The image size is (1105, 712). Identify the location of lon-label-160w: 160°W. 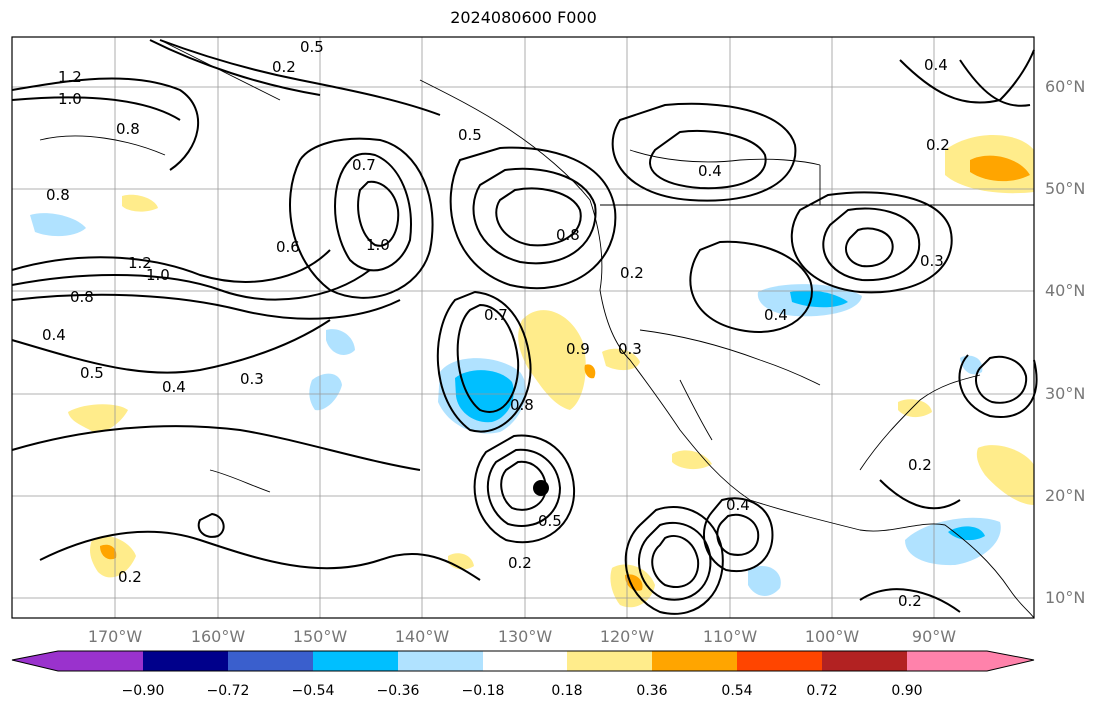
(218, 636).